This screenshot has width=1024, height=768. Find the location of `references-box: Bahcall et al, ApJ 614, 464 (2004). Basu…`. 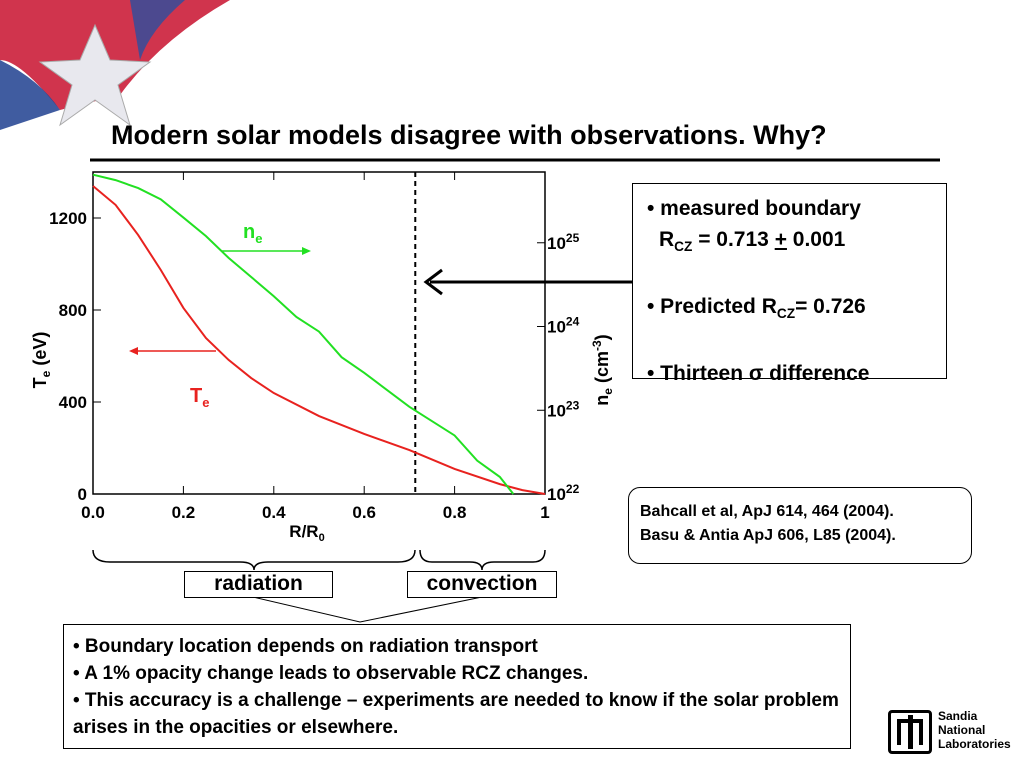

references-box: Bahcall et al, ApJ 614, 464 (2004). Basu… is located at coordinates (800, 525).